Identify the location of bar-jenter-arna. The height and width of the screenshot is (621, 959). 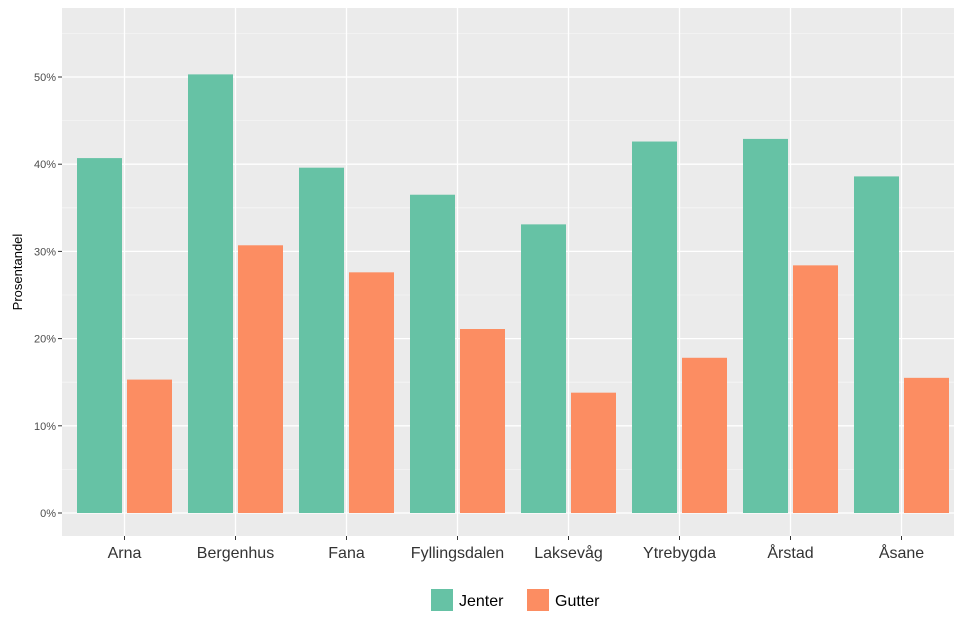
(99, 335).